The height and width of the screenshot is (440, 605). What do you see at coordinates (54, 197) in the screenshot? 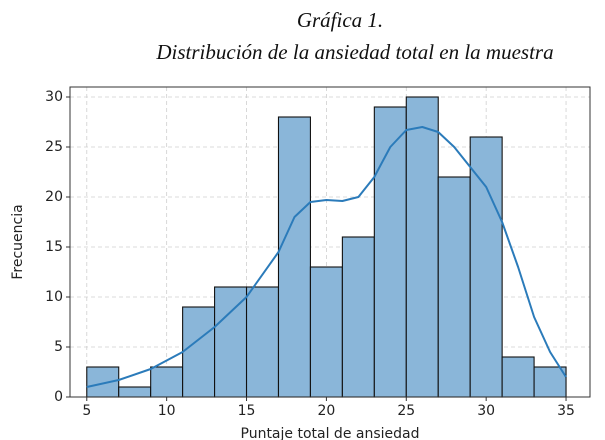
I see `y-tick-label: 20` at bounding box center [54, 197].